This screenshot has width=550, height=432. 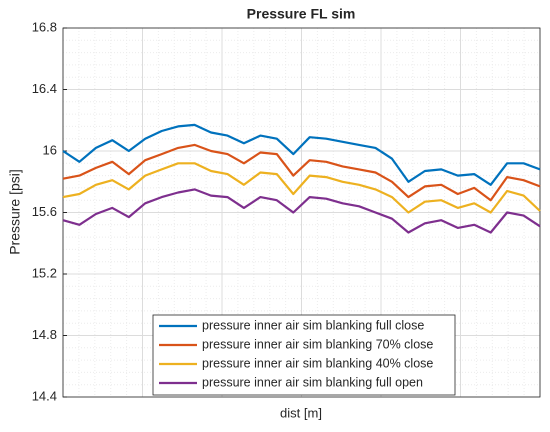 What do you see at coordinates (44, 211) in the screenshot?
I see `y-tick-label: 15.6` at bounding box center [44, 211].